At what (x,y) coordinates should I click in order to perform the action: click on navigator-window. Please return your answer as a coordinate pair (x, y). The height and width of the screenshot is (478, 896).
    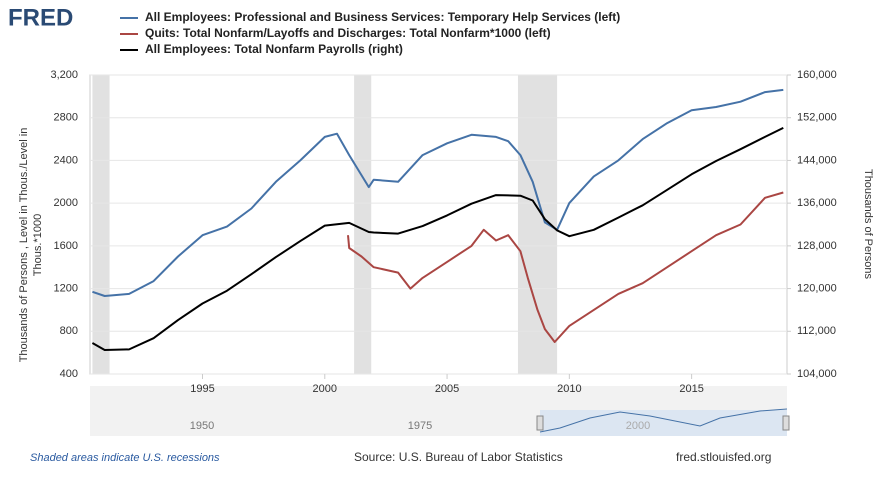
    Looking at the image, I should click on (663, 423).